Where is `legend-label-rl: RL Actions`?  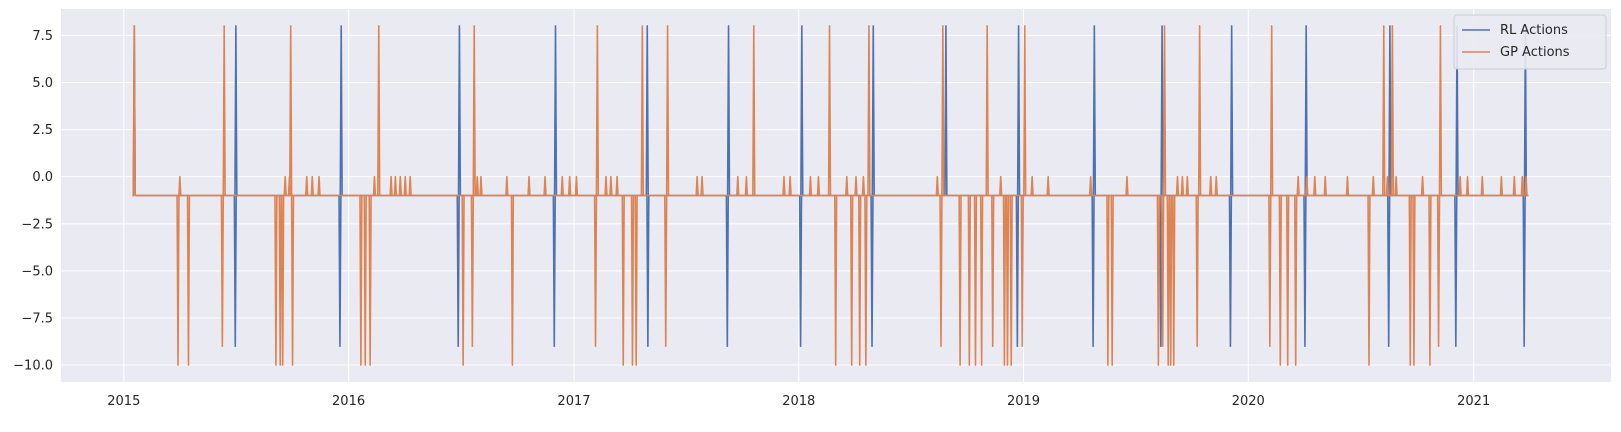 legend-label-rl: RL Actions is located at coordinates (1534, 30).